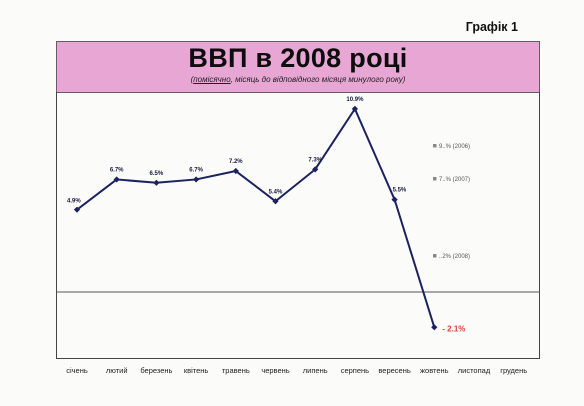 The image size is (584, 406). I want to click on legend-entry: ..2% (2008), so click(454, 257).